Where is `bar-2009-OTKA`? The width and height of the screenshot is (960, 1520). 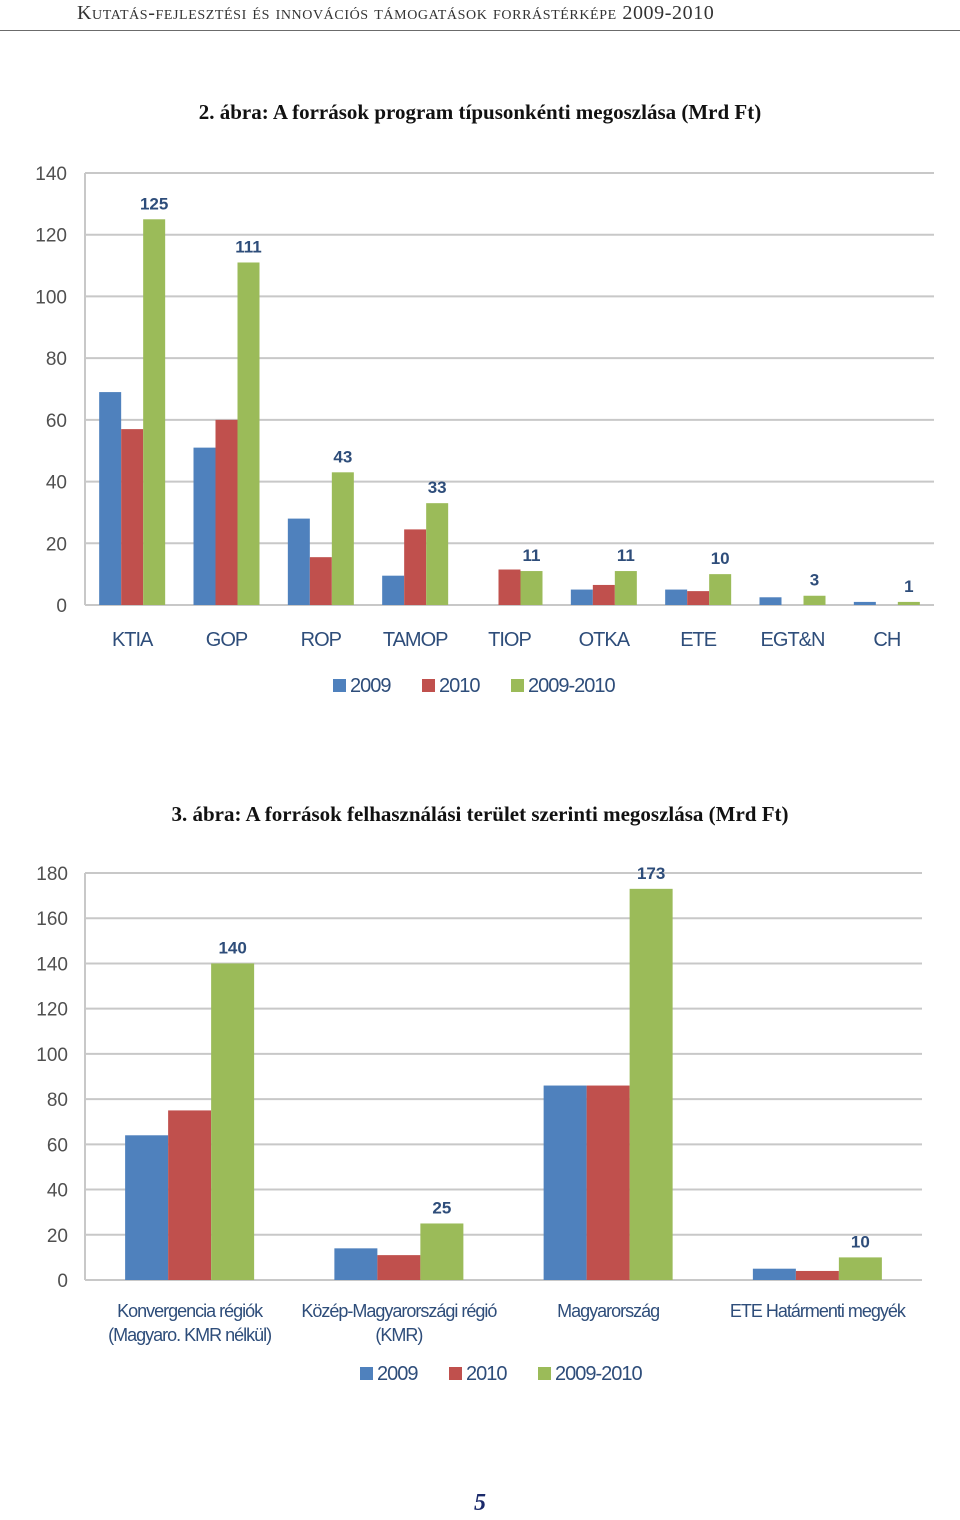
bar-2009-OTKA is located at coordinates (581, 597).